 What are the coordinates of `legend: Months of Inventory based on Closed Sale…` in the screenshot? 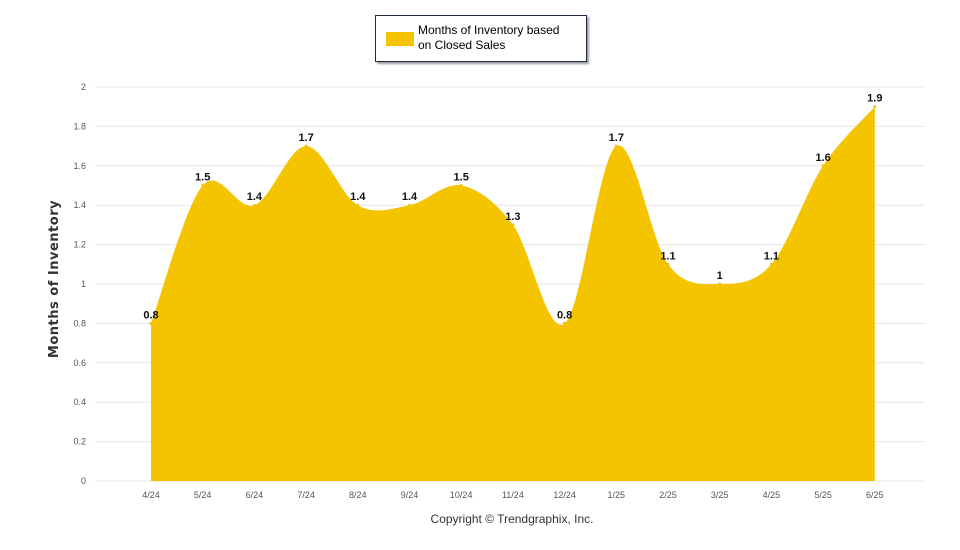 It's located at (481, 38).